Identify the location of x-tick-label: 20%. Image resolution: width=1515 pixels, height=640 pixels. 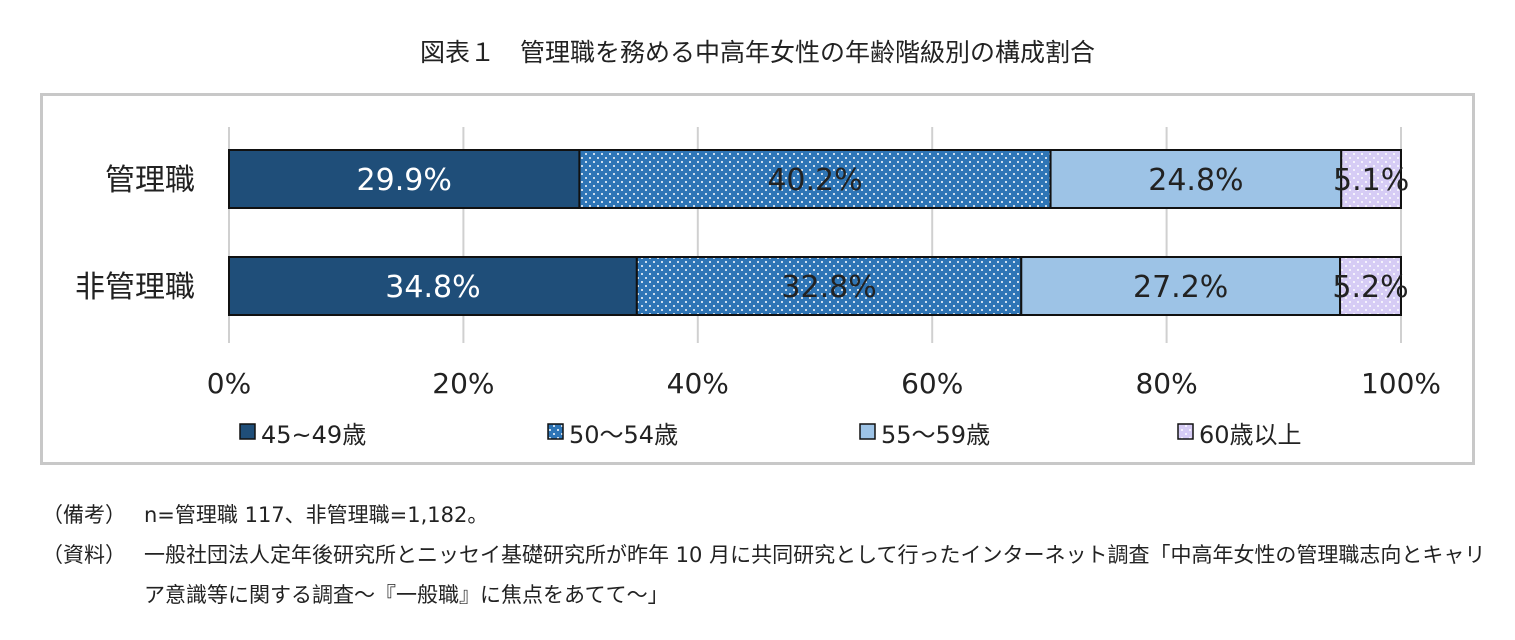
(463, 383).